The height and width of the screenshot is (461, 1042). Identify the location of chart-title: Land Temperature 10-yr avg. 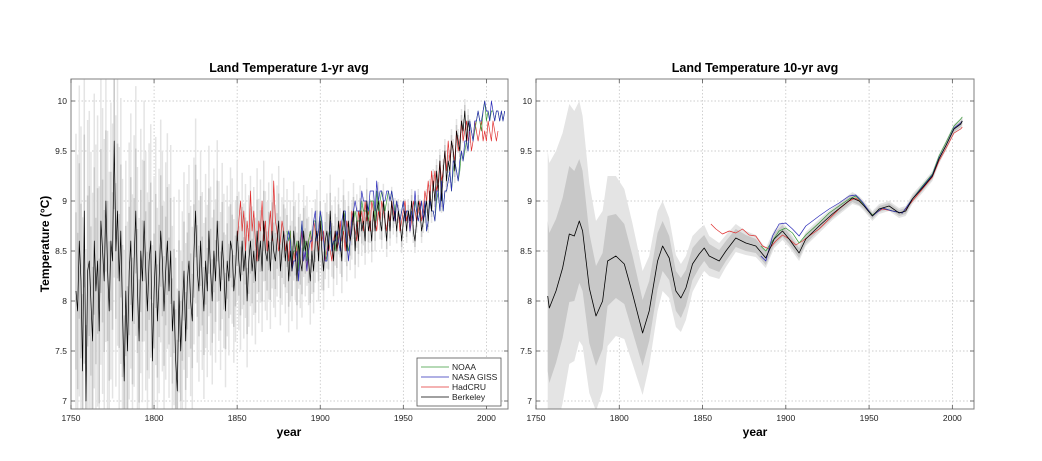
(755, 68).